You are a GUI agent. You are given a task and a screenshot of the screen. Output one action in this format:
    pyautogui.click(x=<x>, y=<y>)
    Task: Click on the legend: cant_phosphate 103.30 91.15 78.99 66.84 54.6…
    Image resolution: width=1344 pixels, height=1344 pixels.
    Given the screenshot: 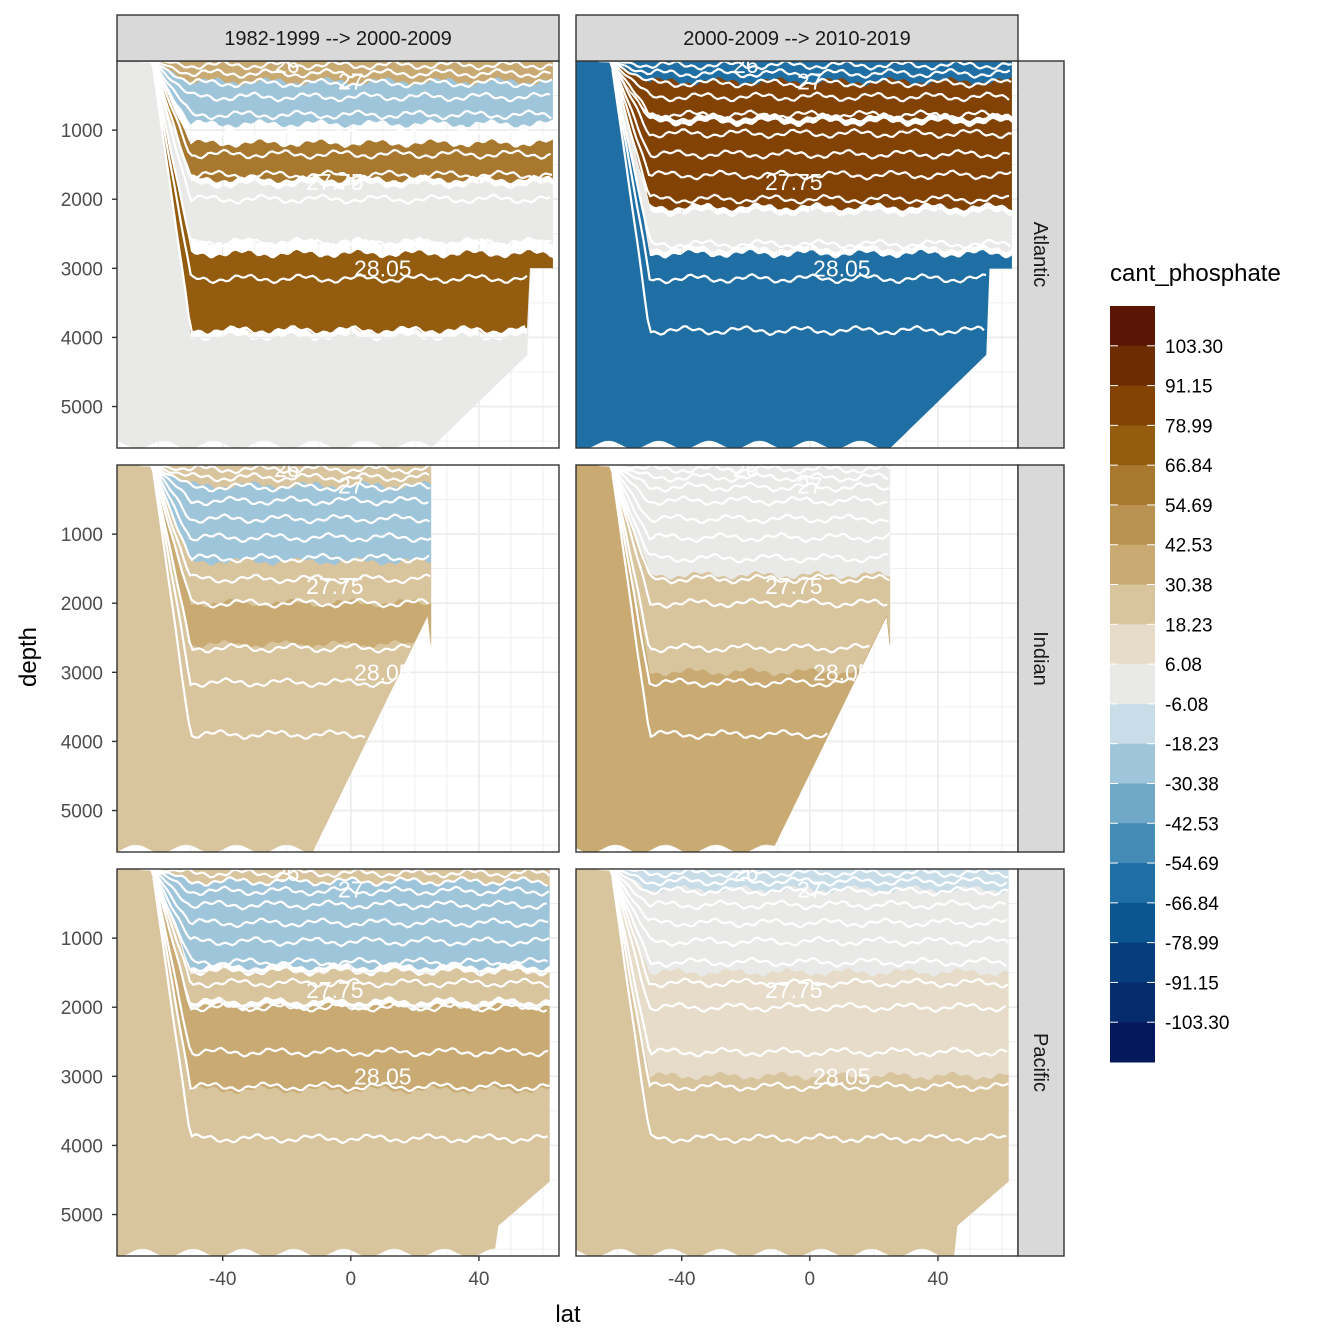 What is the action you would take?
    pyautogui.click(x=1195, y=661)
    